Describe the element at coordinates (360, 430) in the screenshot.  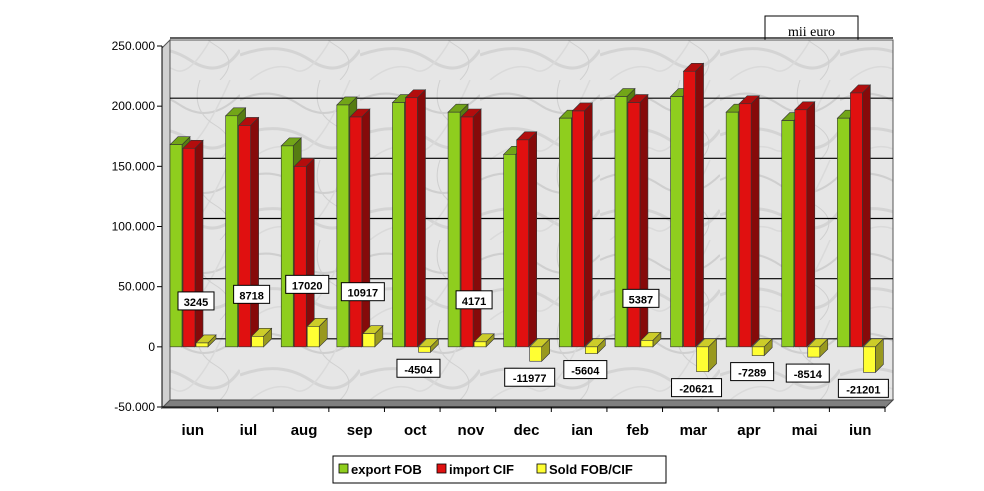
I see `x-category-label: sep` at that location.